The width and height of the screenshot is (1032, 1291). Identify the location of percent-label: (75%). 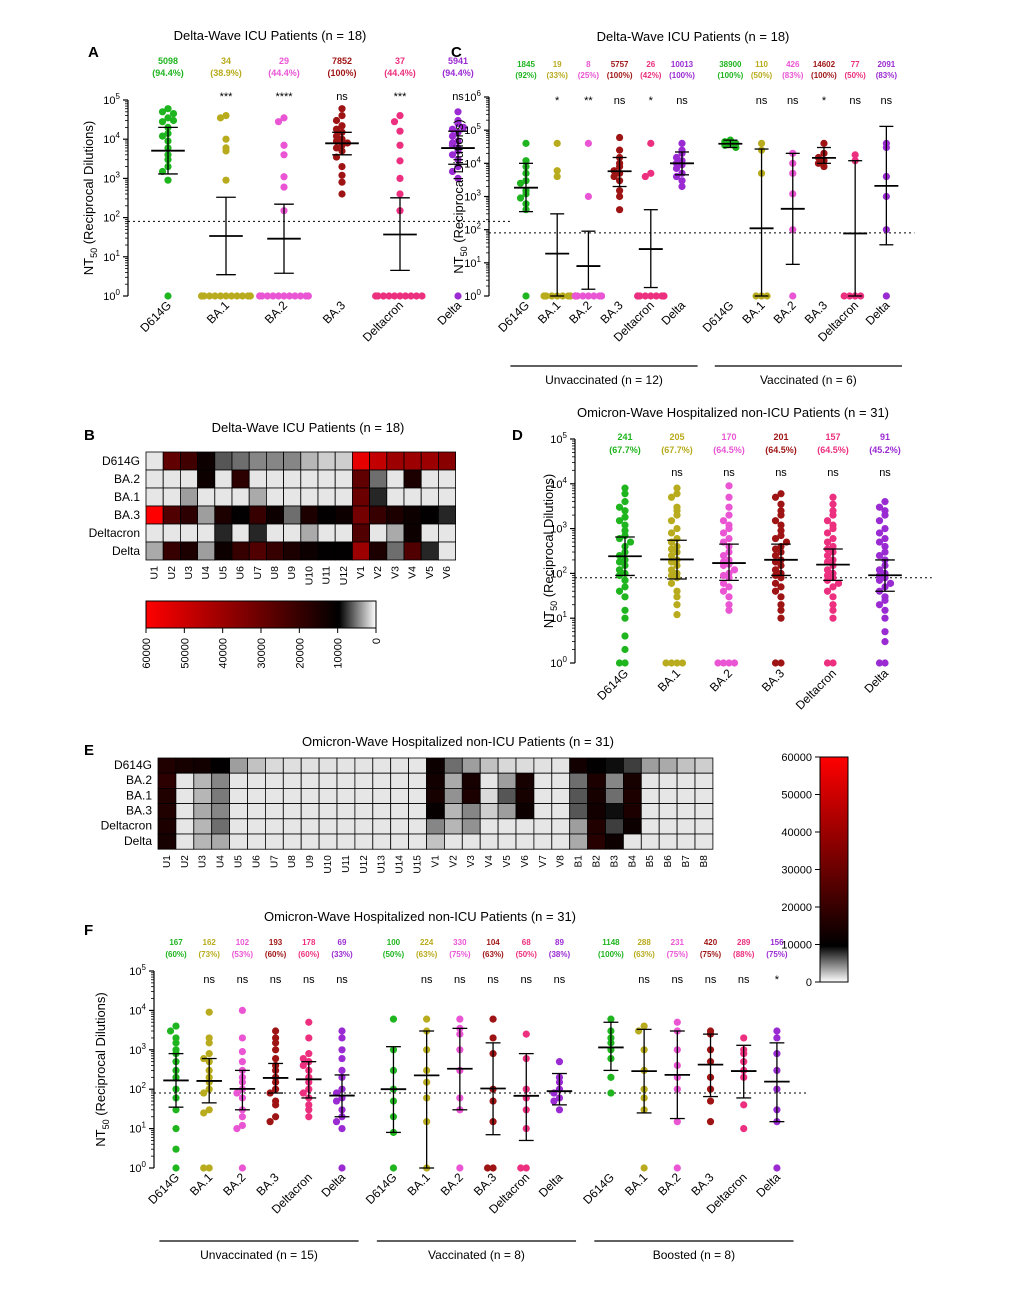
(711, 954).